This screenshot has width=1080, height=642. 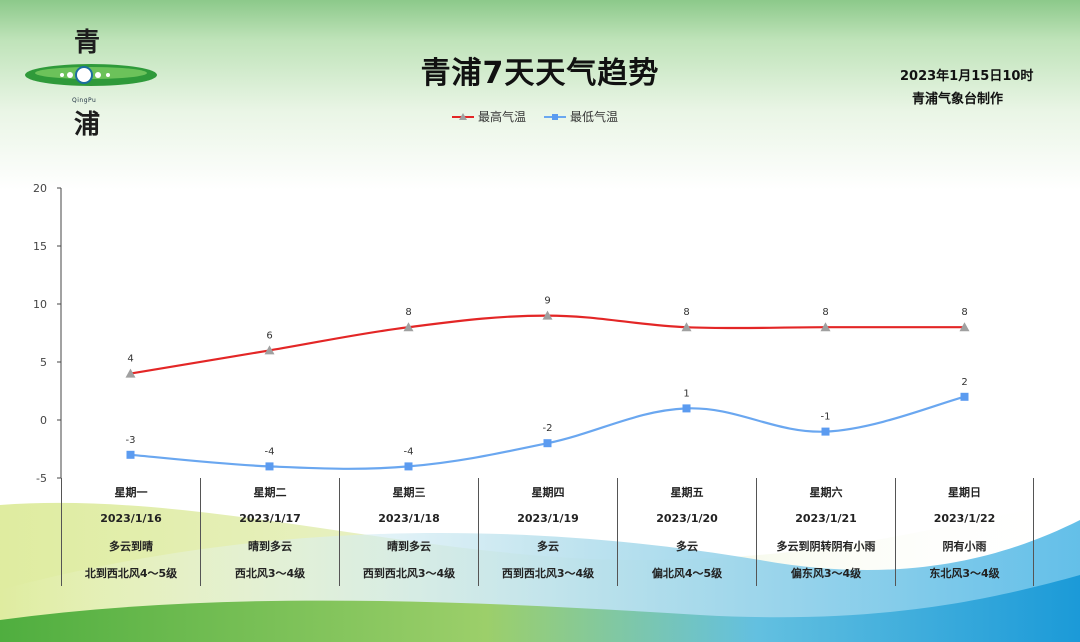 What do you see at coordinates (130, 359) in the screenshot?
I see `data-label-high-0: 4` at bounding box center [130, 359].